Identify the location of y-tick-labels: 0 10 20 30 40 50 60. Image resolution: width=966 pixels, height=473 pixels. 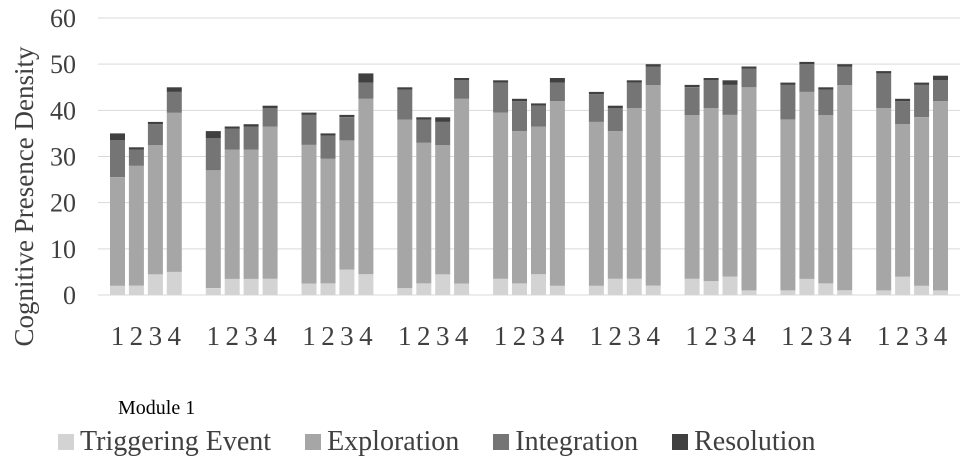
(63, 157).